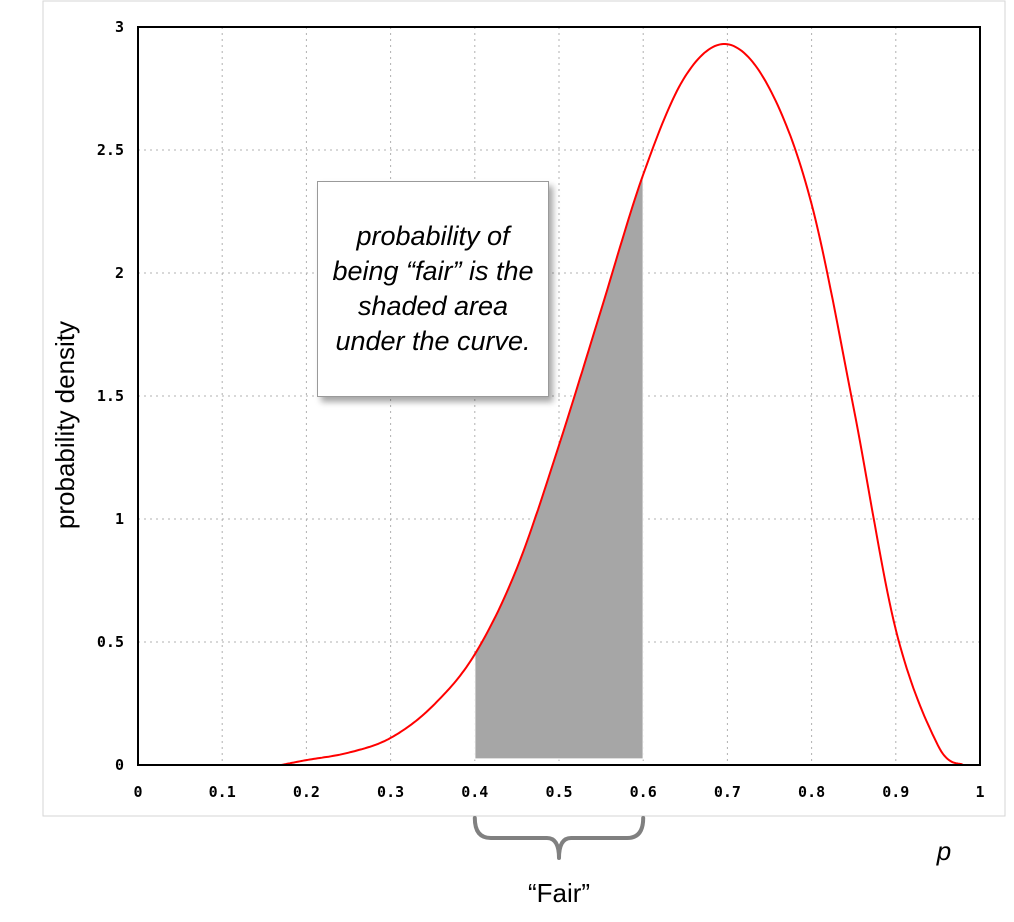 The image size is (1014, 922). What do you see at coordinates (110, 396) in the screenshot?
I see `y-tick-label: 1.5` at bounding box center [110, 396].